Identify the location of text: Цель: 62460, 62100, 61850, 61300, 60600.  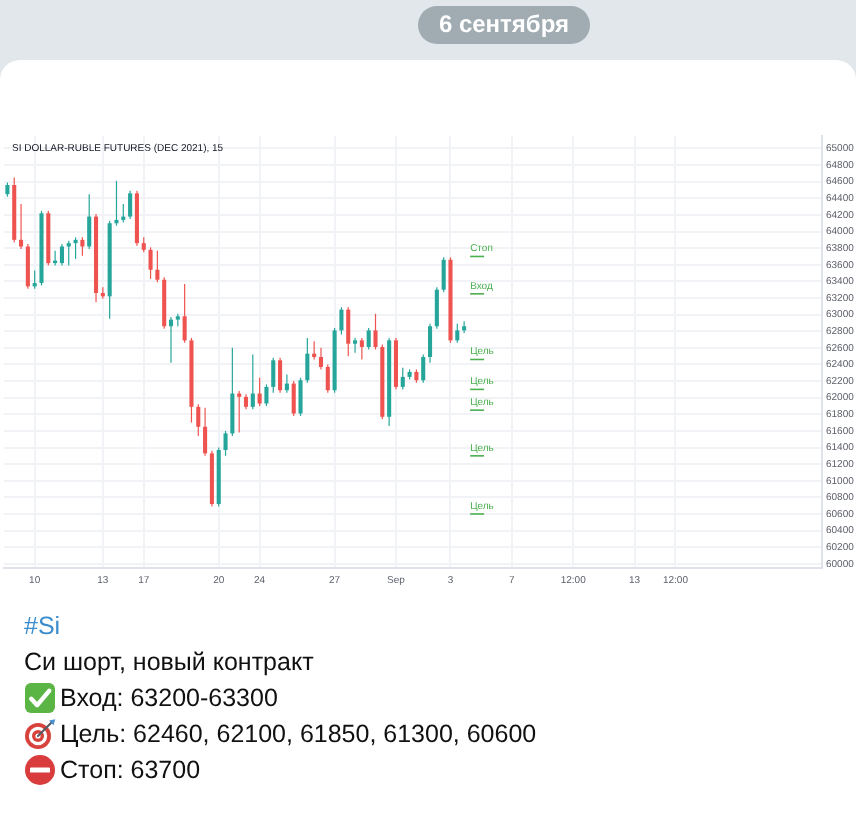
(298, 734).